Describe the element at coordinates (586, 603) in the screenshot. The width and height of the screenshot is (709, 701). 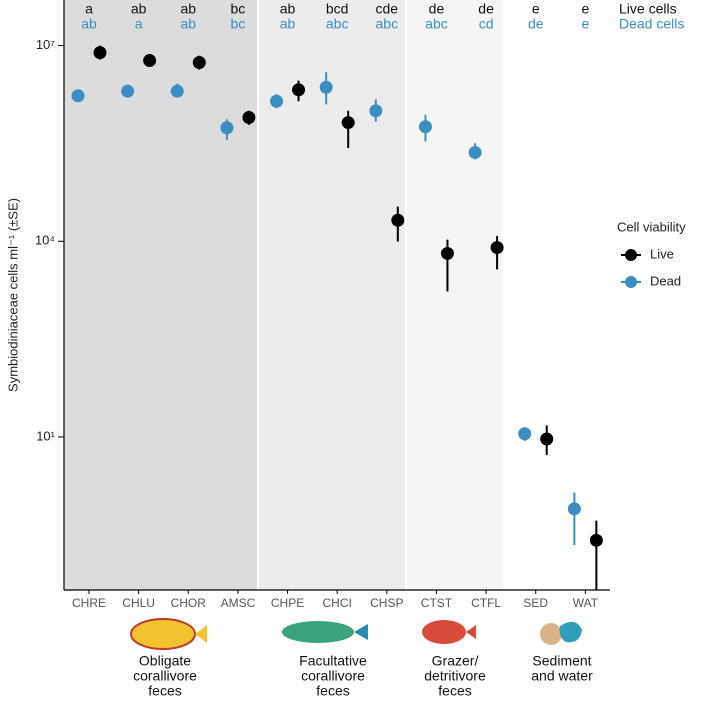
I see `x-tick-label: WAT` at that location.